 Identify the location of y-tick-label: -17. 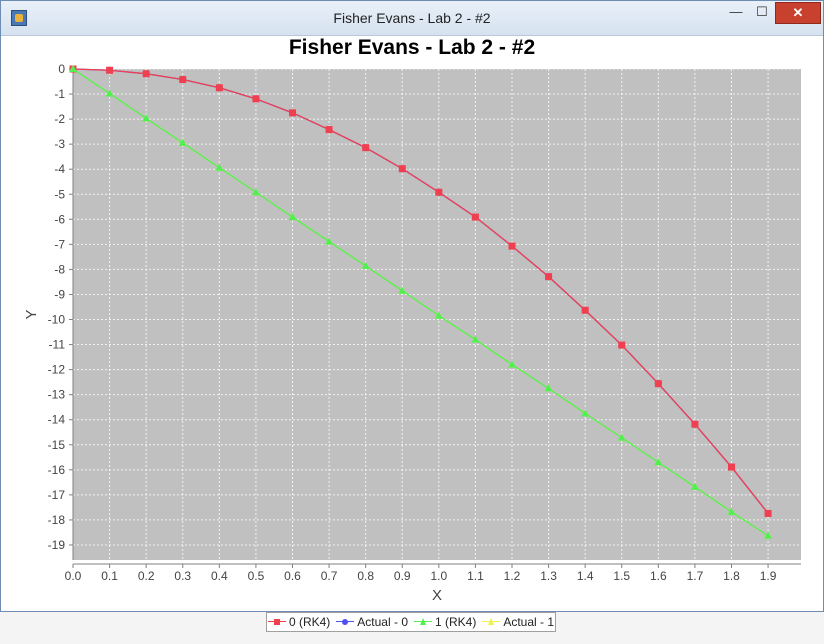
(57, 495).